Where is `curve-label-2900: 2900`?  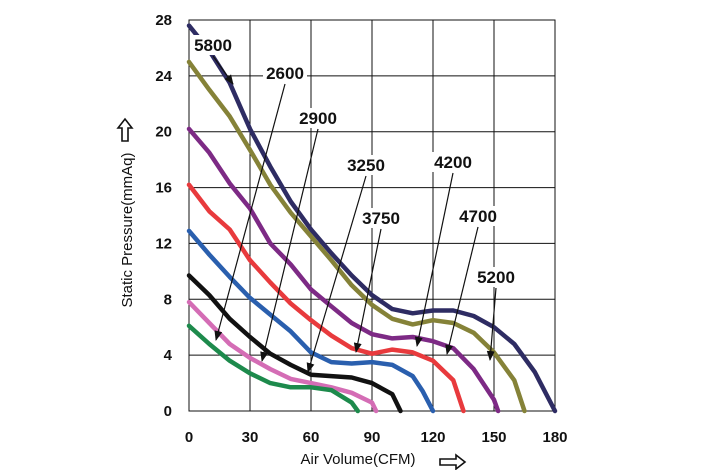
curve-label-2900: 2900 is located at coordinates (318, 118).